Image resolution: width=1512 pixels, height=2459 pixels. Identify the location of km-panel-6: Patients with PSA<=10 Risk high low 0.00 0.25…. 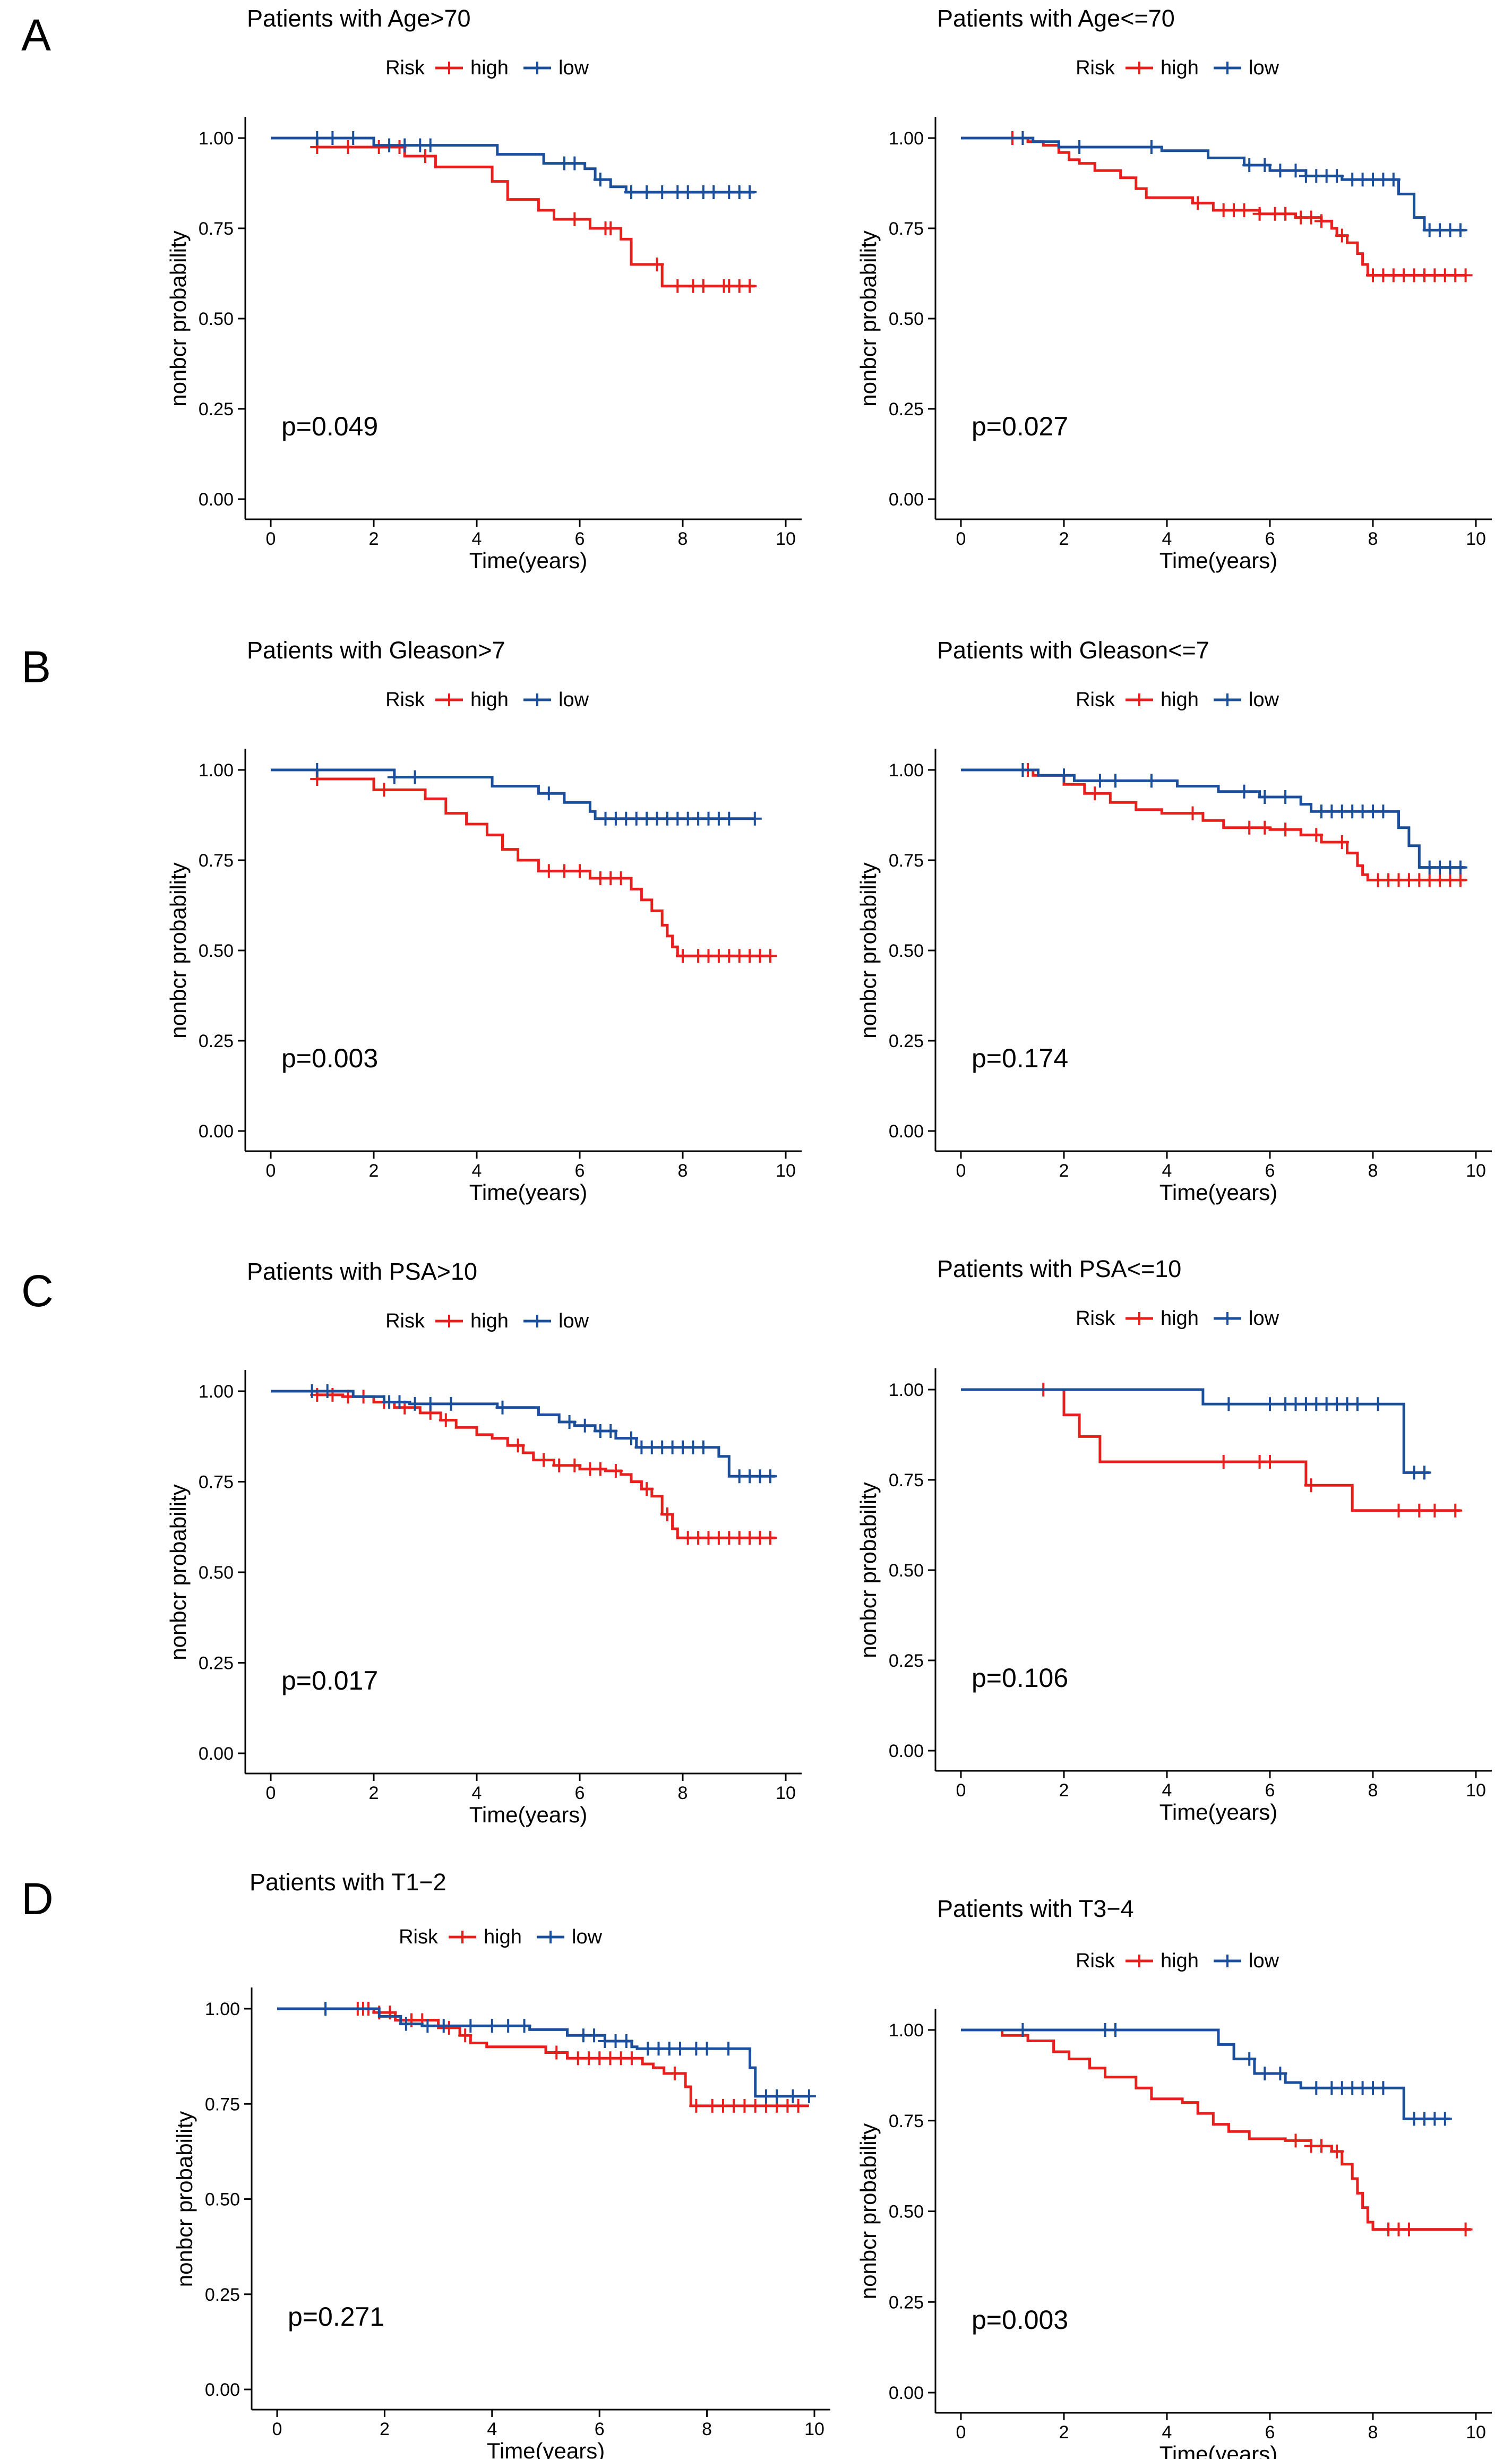
(1174, 1539).